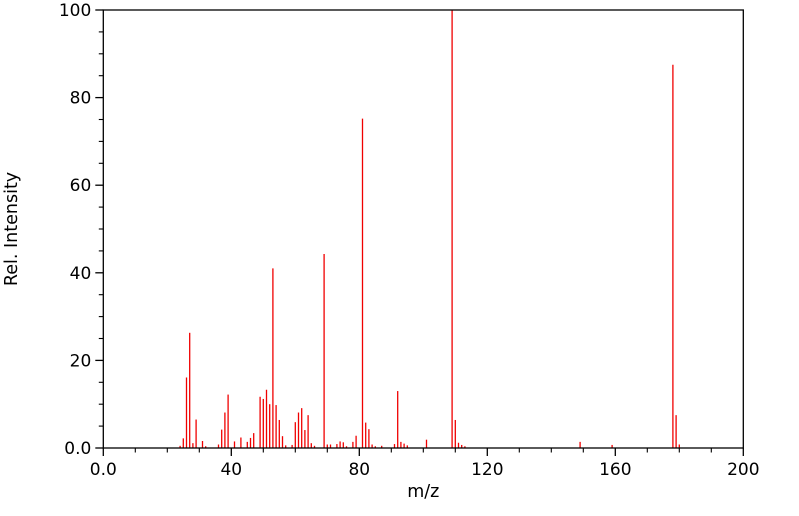 This screenshot has width=799, height=516. Describe the element at coordinates (103, 470) in the screenshot. I see `x-tick-label: 0.0` at that location.